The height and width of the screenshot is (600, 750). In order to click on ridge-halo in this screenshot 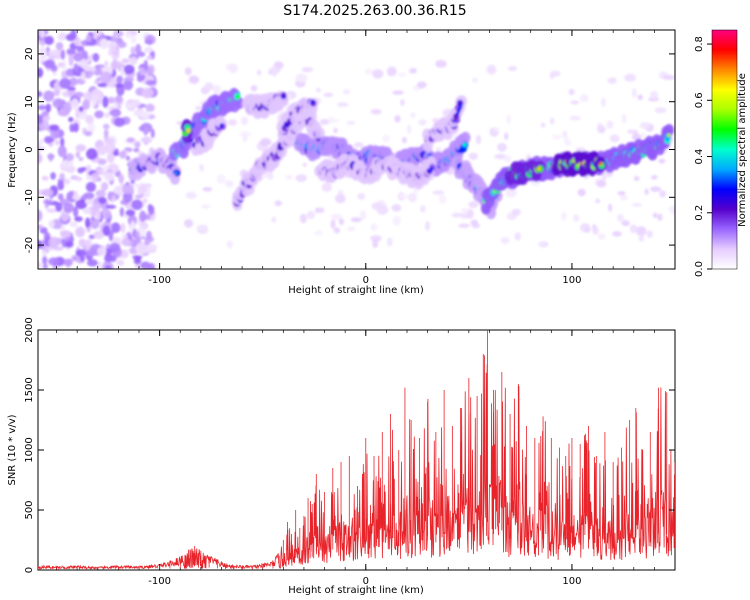, I will do `click(319, 133)`.